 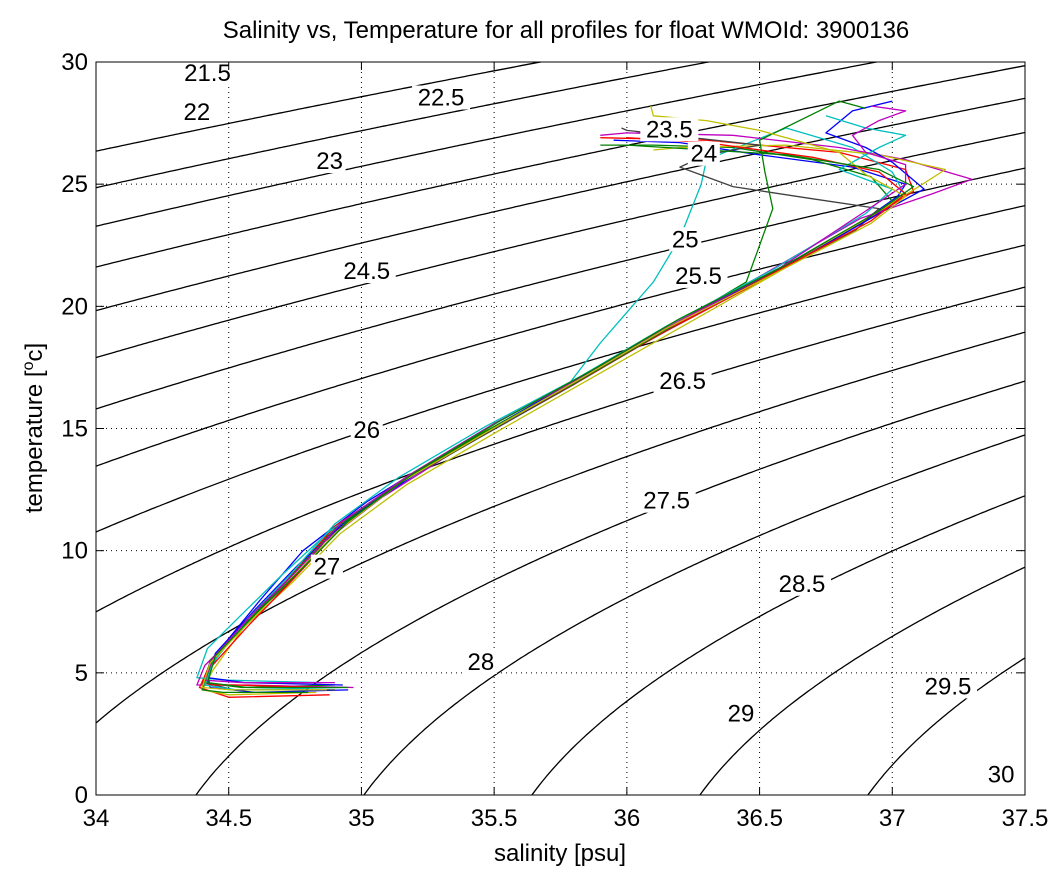 I want to click on y-tick-label: 10, so click(x=74, y=551).